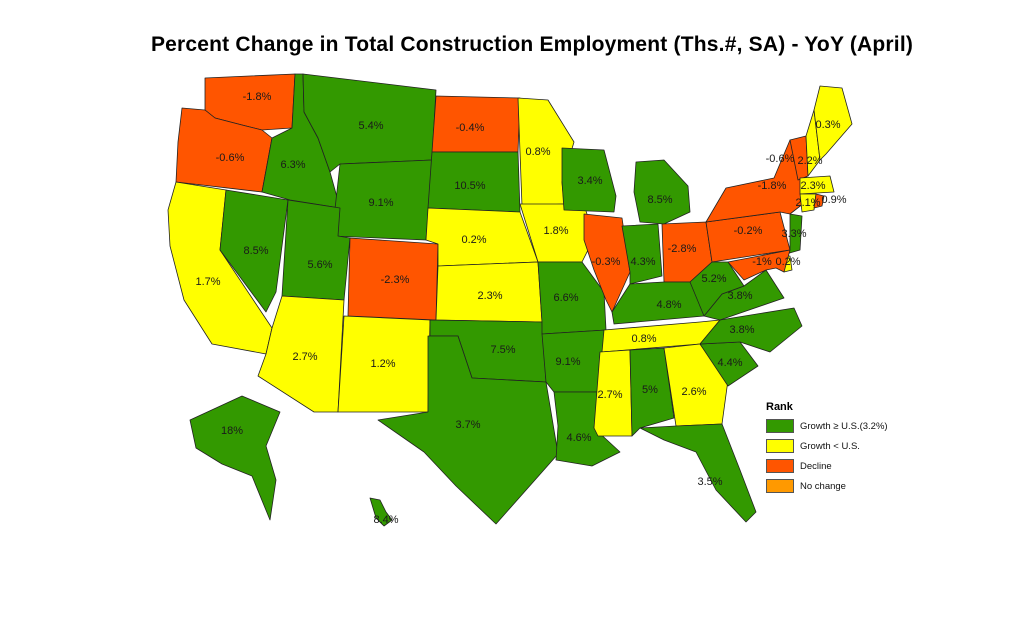 The width and height of the screenshot is (1024, 622). Describe the element at coordinates (830, 446) in the screenshot. I see `legend-label: Growth < U.S.` at that location.